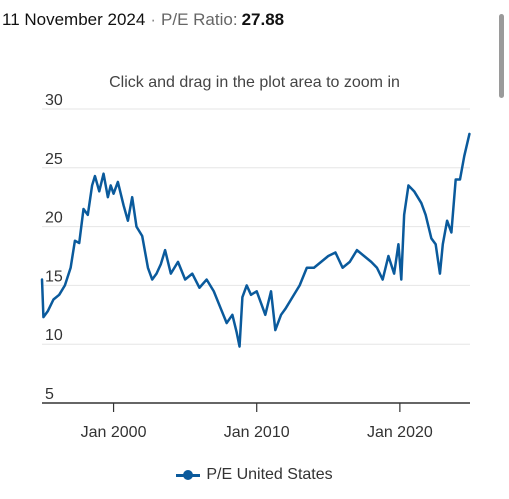 This screenshot has height=499, width=509. Describe the element at coordinates (400, 432) in the screenshot. I see `x-tick-label: Jan 2020` at that location.